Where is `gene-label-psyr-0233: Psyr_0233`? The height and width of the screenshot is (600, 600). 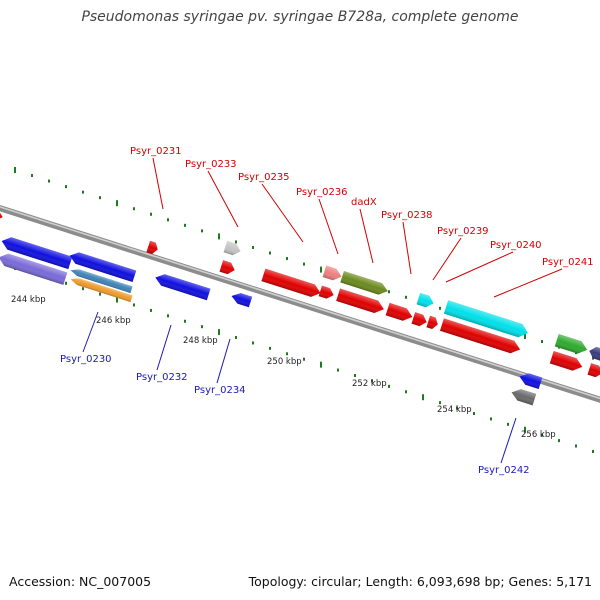 gene-label-psyr-0233: Psyr_0233 is located at coordinates (211, 164).